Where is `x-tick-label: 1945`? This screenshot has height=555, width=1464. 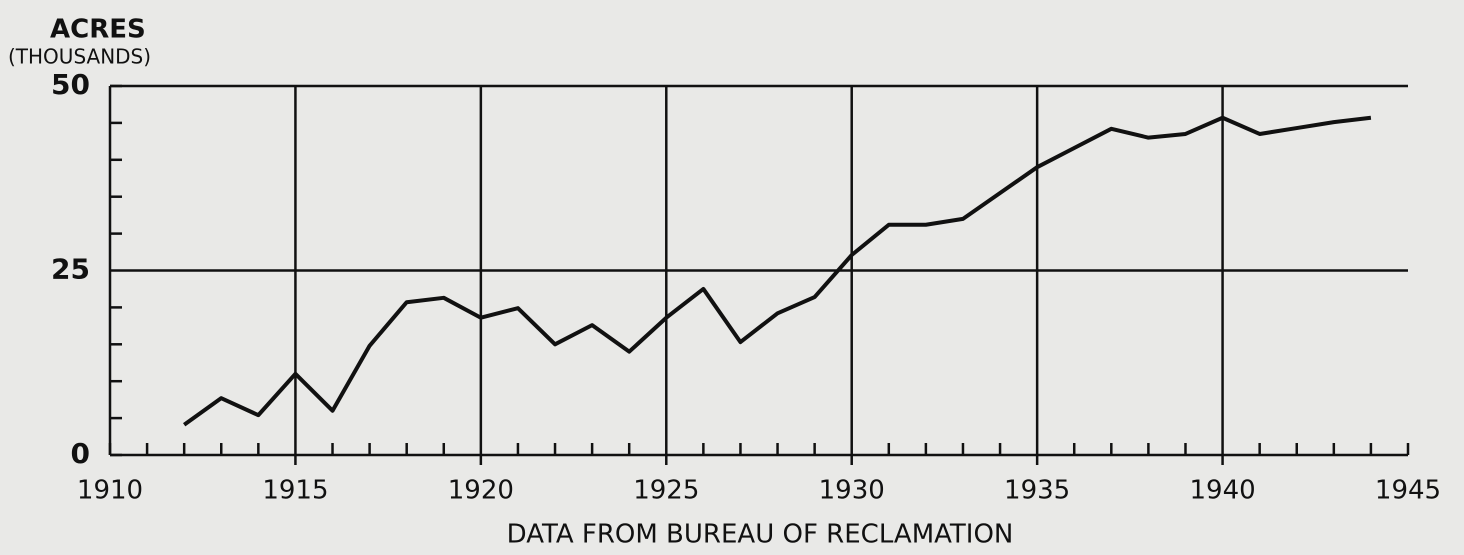 x-tick-label: 1945 is located at coordinates (1408, 491).